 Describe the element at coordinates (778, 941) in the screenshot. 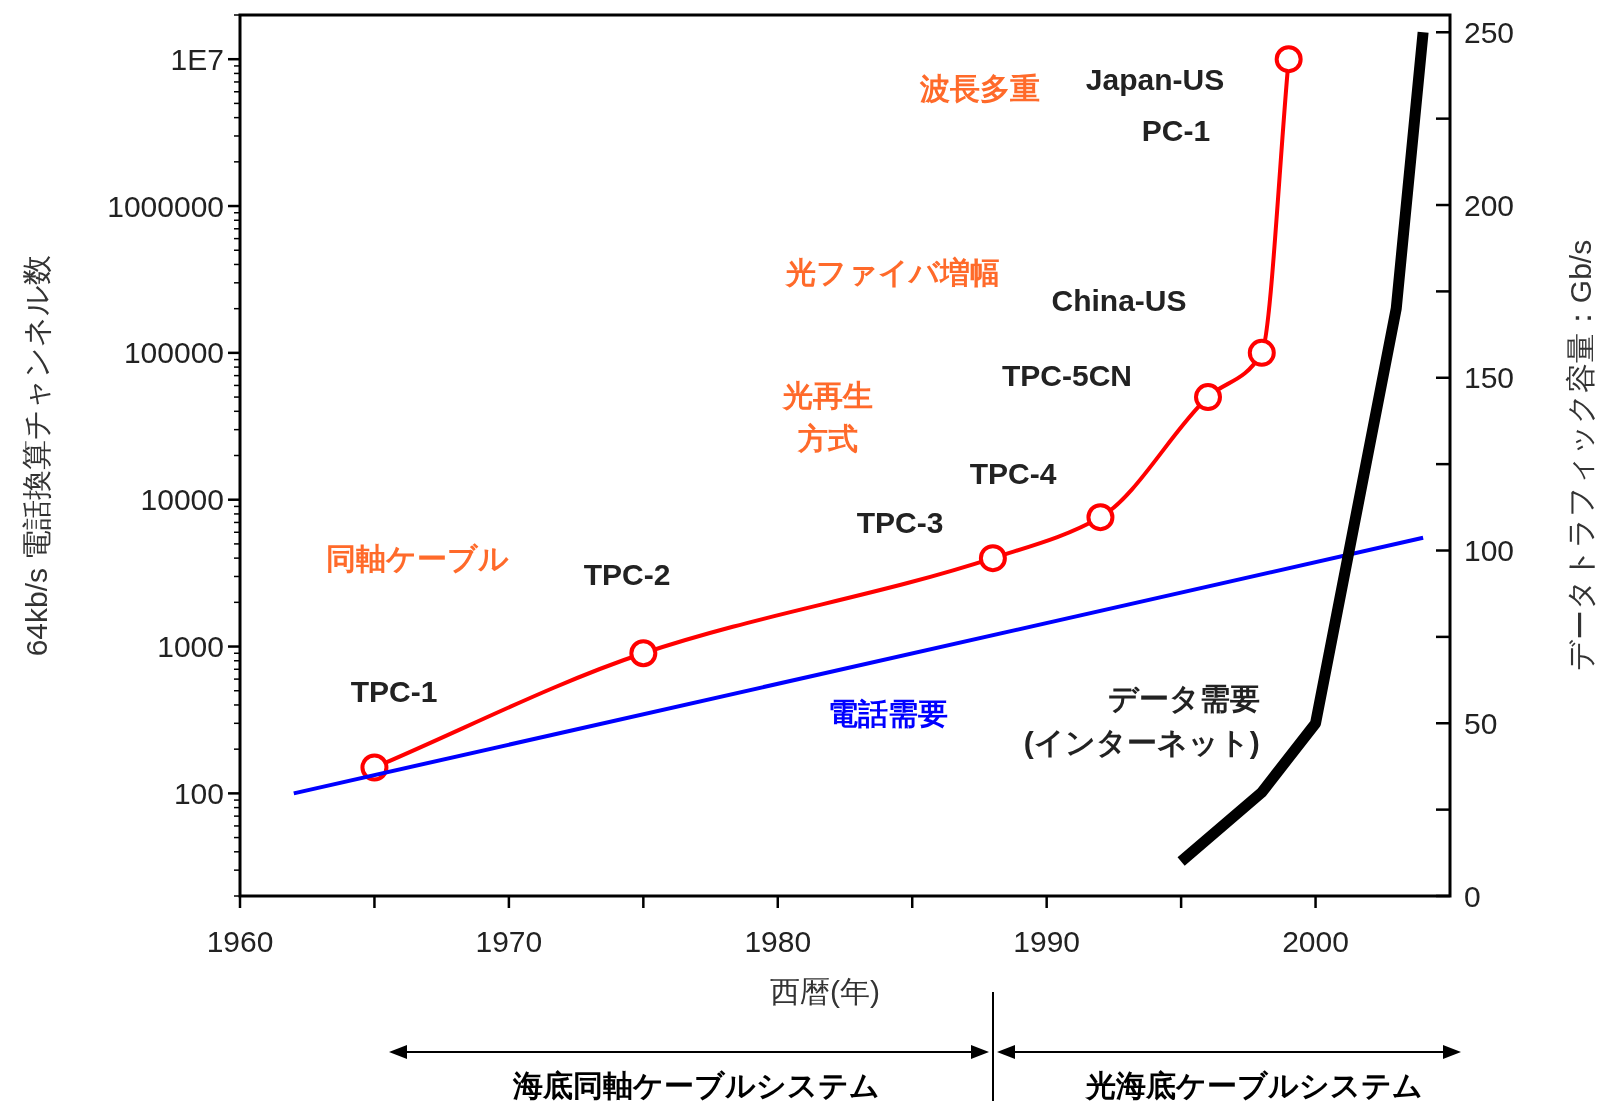

I see `x-tick-label: 1980` at that location.